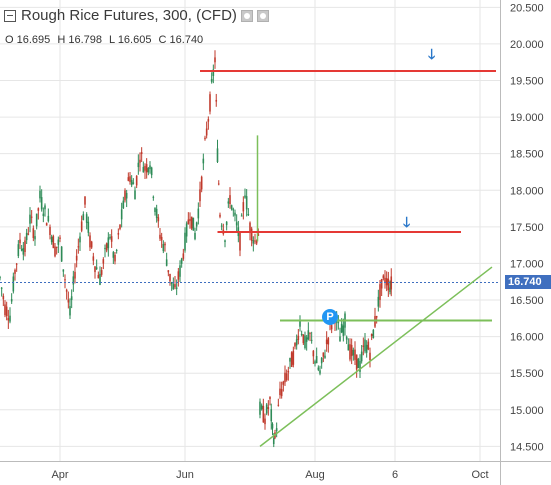 The height and width of the screenshot is (485, 551). Describe the element at coordinates (246, 15) in the screenshot. I see `gear-icon` at that location.